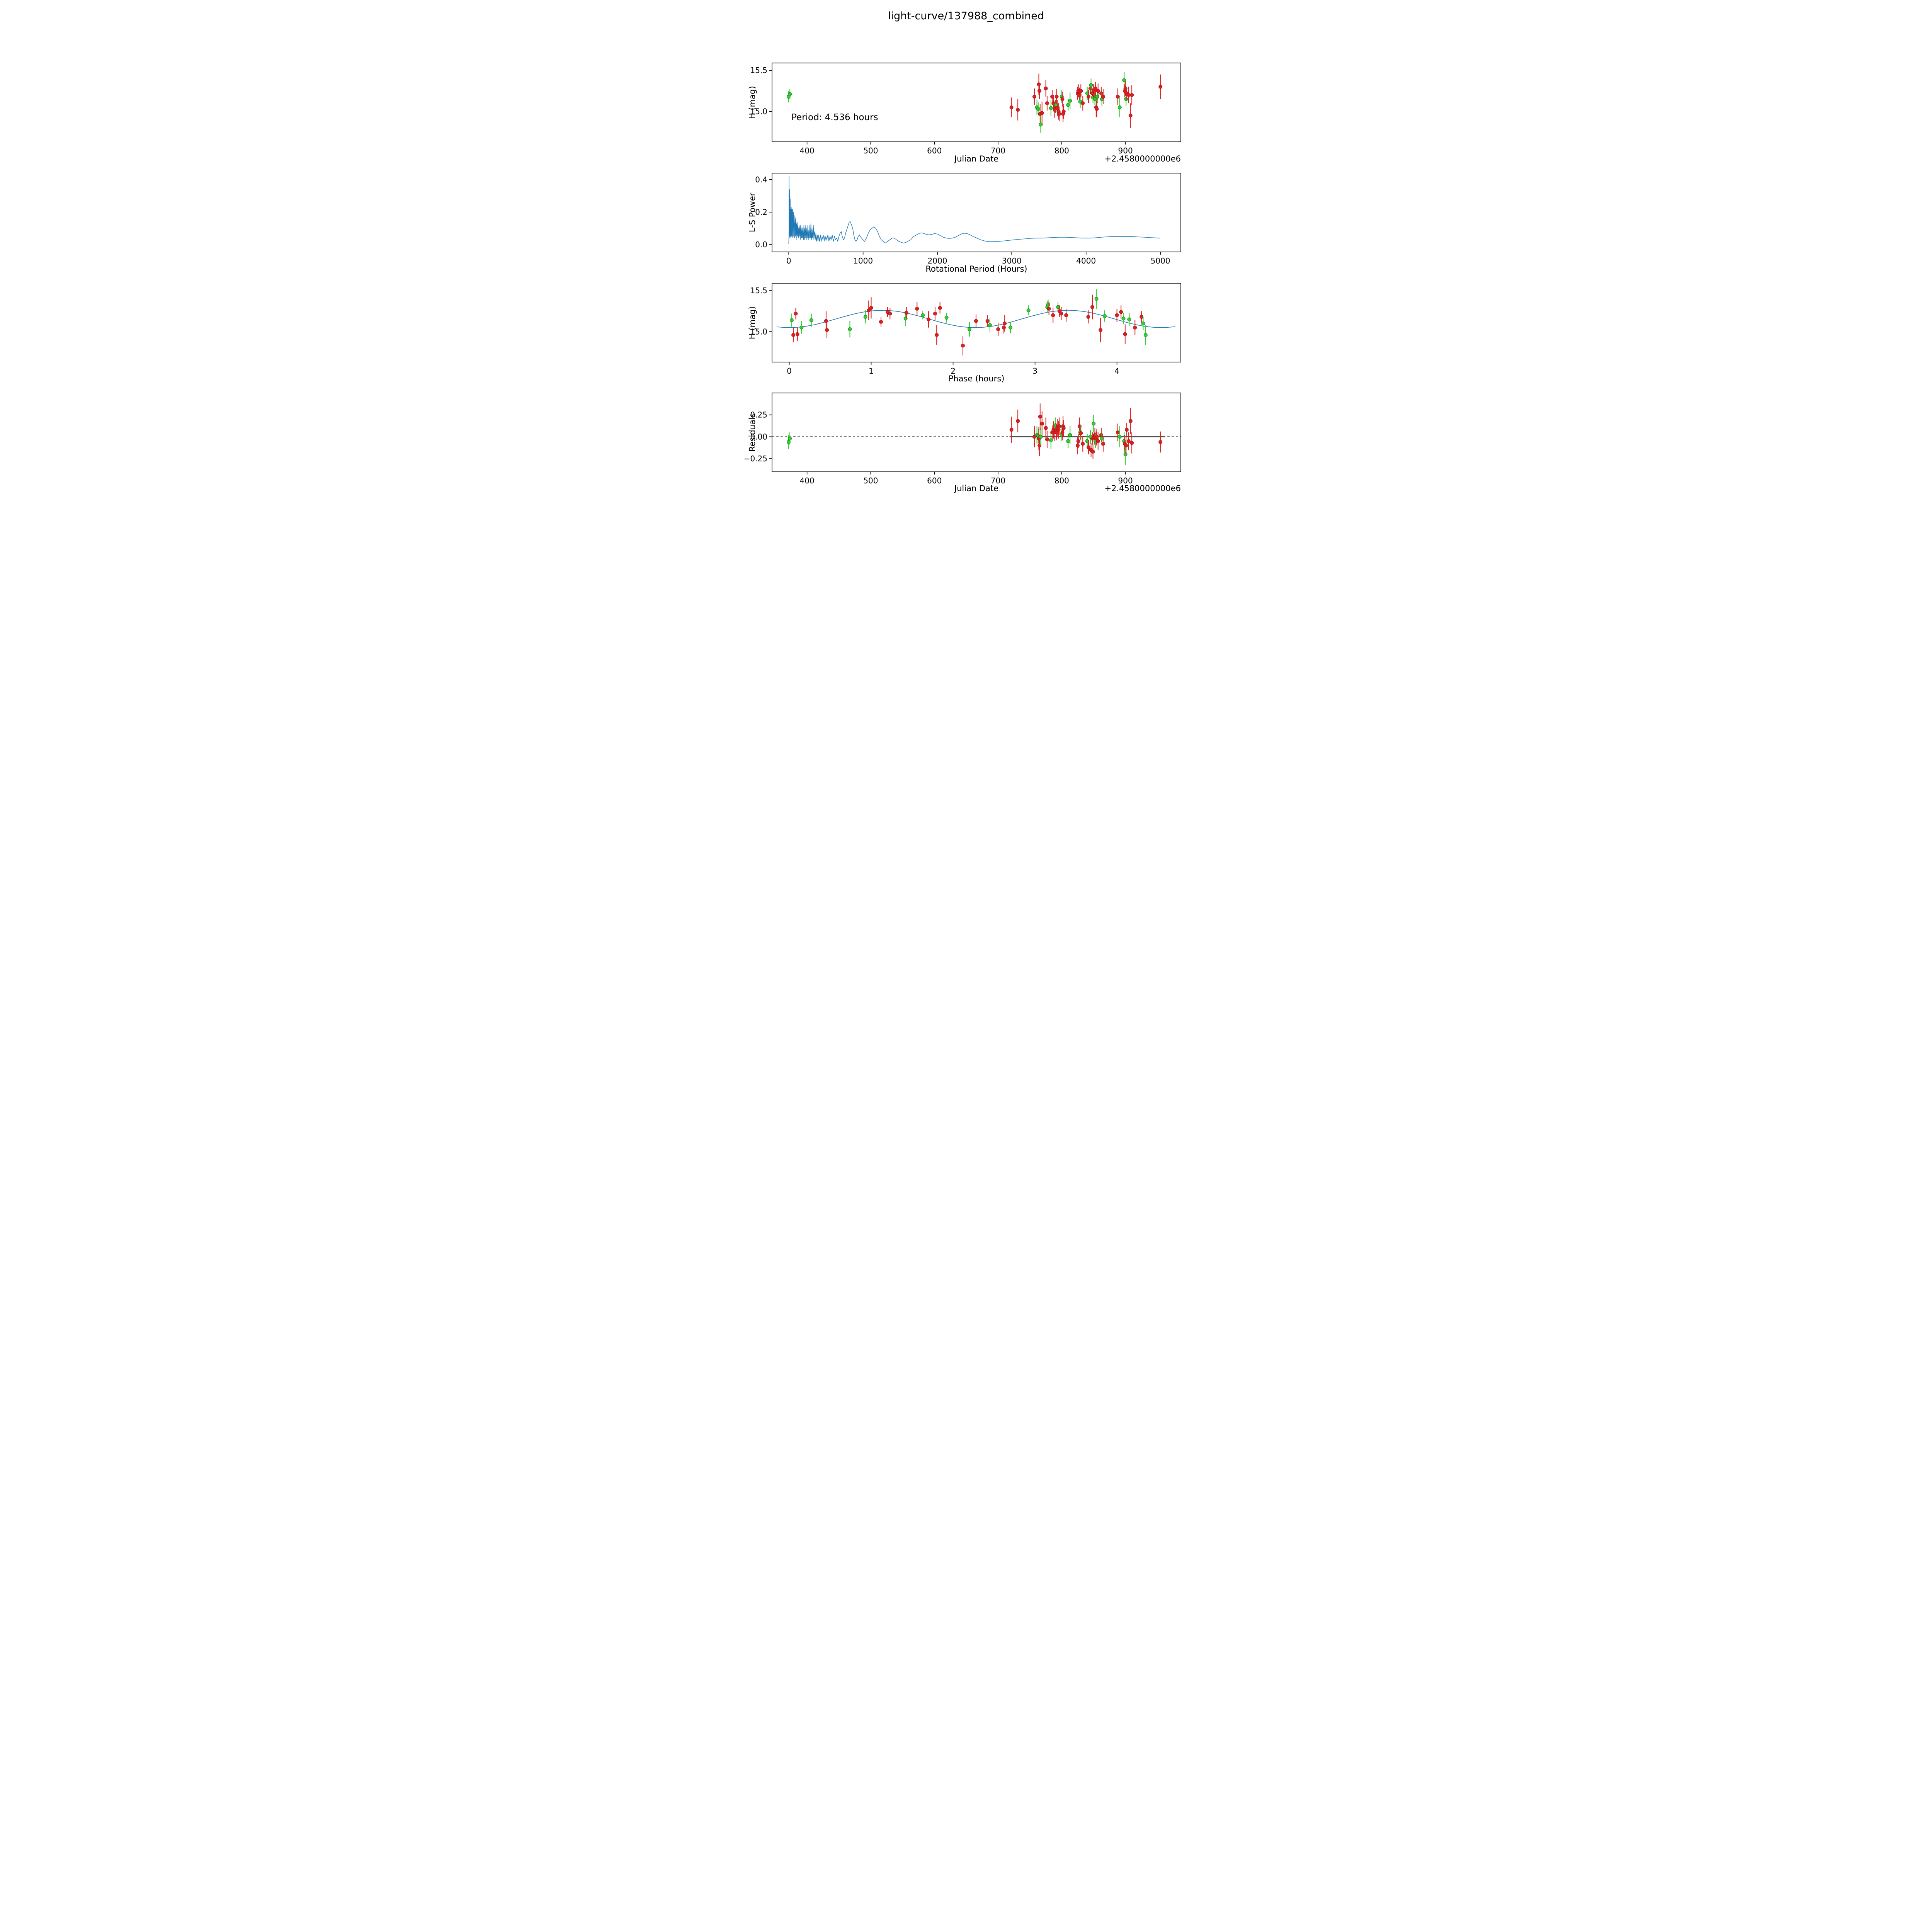 The width and height of the screenshot is (1932, 1932). Describe the element at coordinates (976, 269) in the screenshot. I see `periodogram-xlabel: Rotational Period (Hours)` at that location.